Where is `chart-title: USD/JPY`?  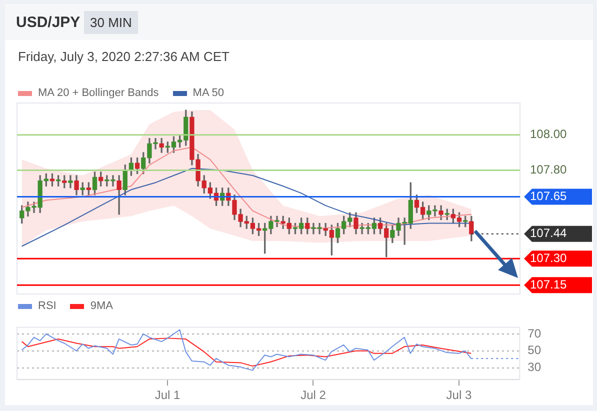 chart-title: USD/JPY is located at coordinates (48, 22).